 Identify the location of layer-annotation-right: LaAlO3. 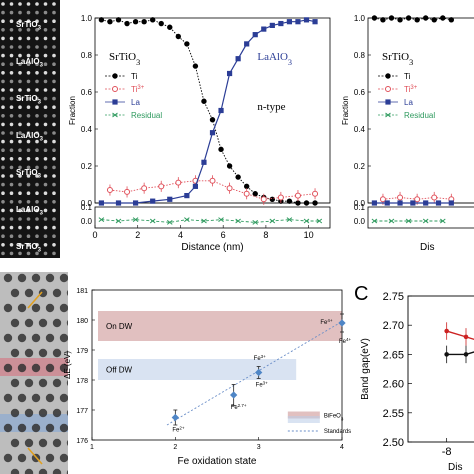
(274, 59).